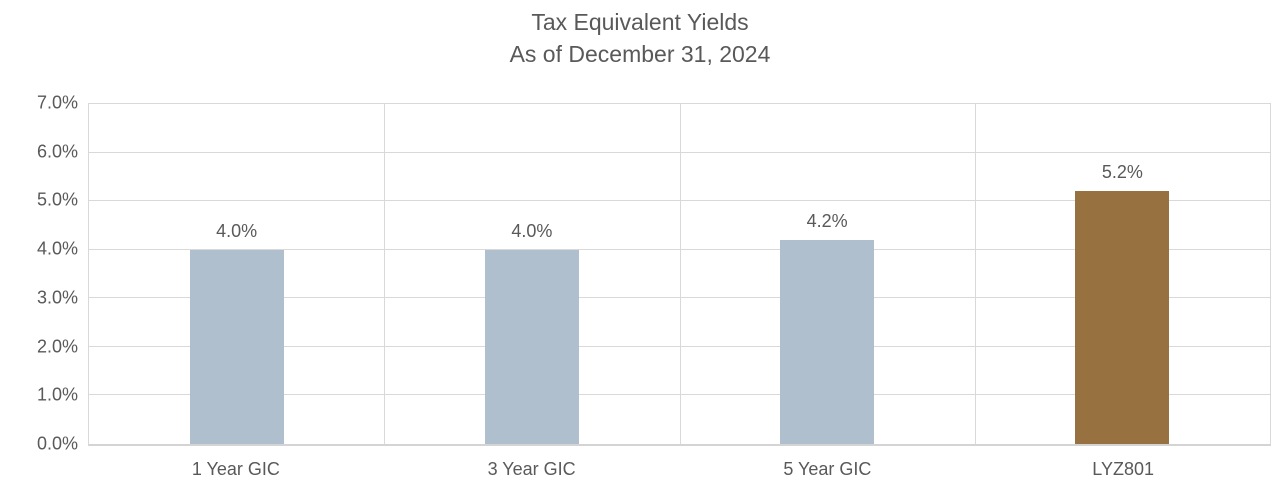 The image size is (1280, 502). I want to click on bar-value-label: 5.2%, so click(1122, 172).